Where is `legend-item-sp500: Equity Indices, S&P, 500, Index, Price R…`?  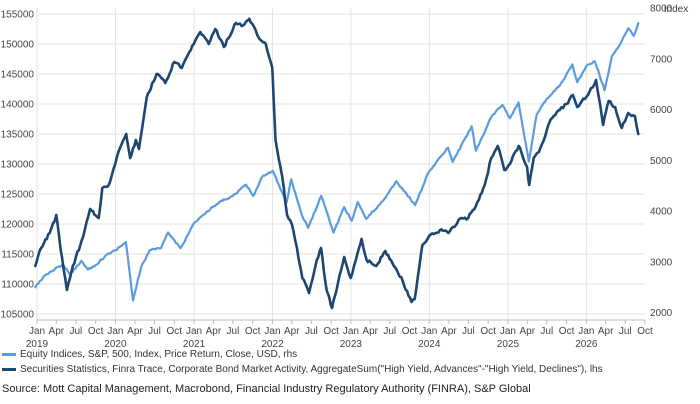
legend-item-sp500: Equity Indices, S&P, 500, Index, Price R… is located at coordinates (149, 354).